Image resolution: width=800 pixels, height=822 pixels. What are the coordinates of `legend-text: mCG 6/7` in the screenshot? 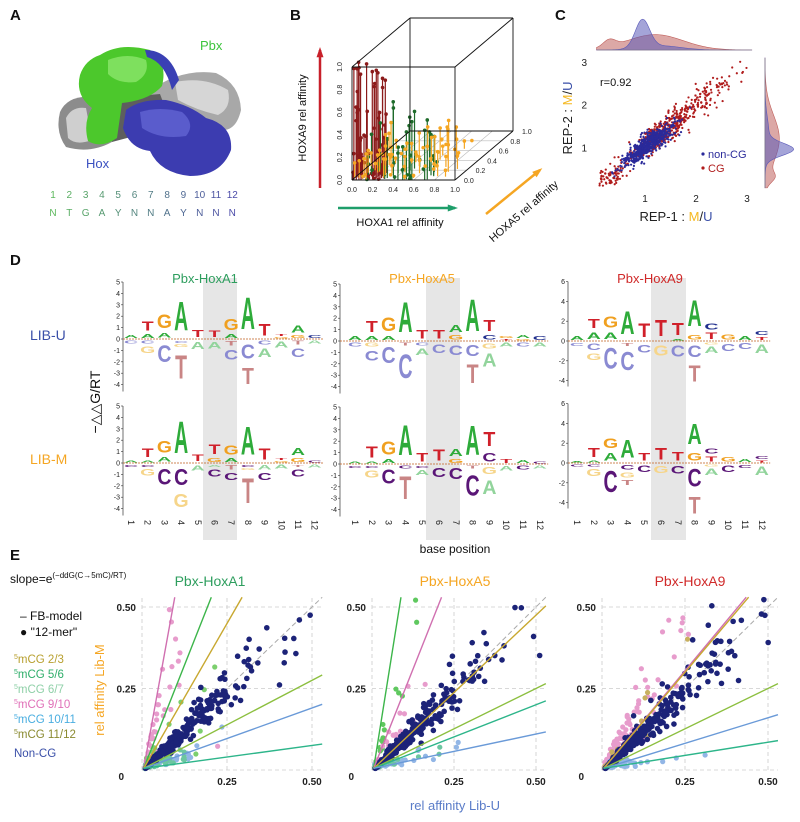 It's located at (41, 690).